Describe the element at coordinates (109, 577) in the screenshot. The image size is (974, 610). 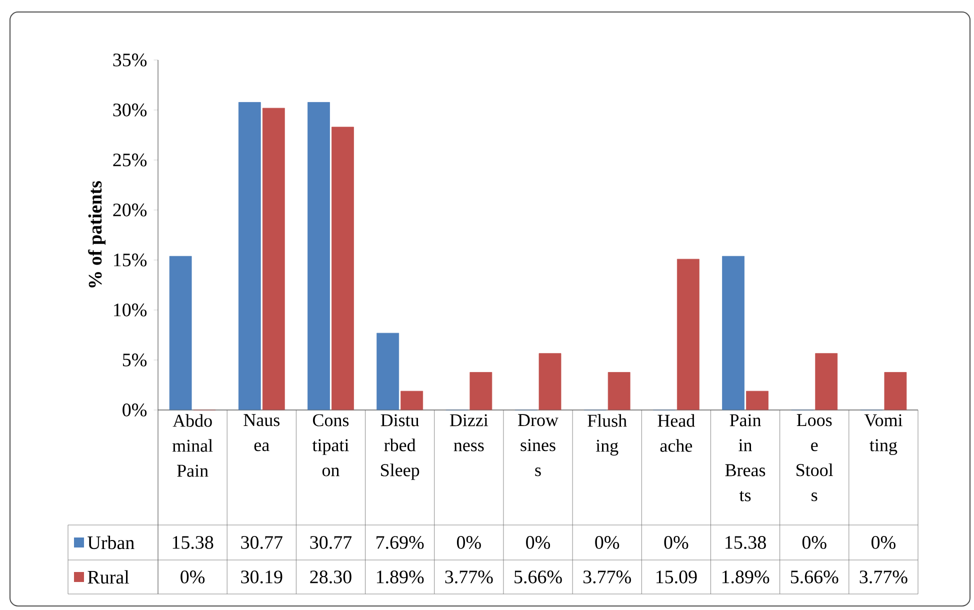
I see `legend-label: Rural` at that location.